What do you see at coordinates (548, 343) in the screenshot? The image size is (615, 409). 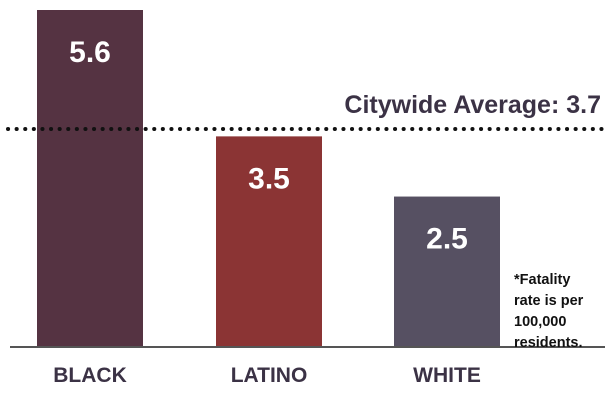 I see `footnote-line: residents.` at bounding box center [548, 343].